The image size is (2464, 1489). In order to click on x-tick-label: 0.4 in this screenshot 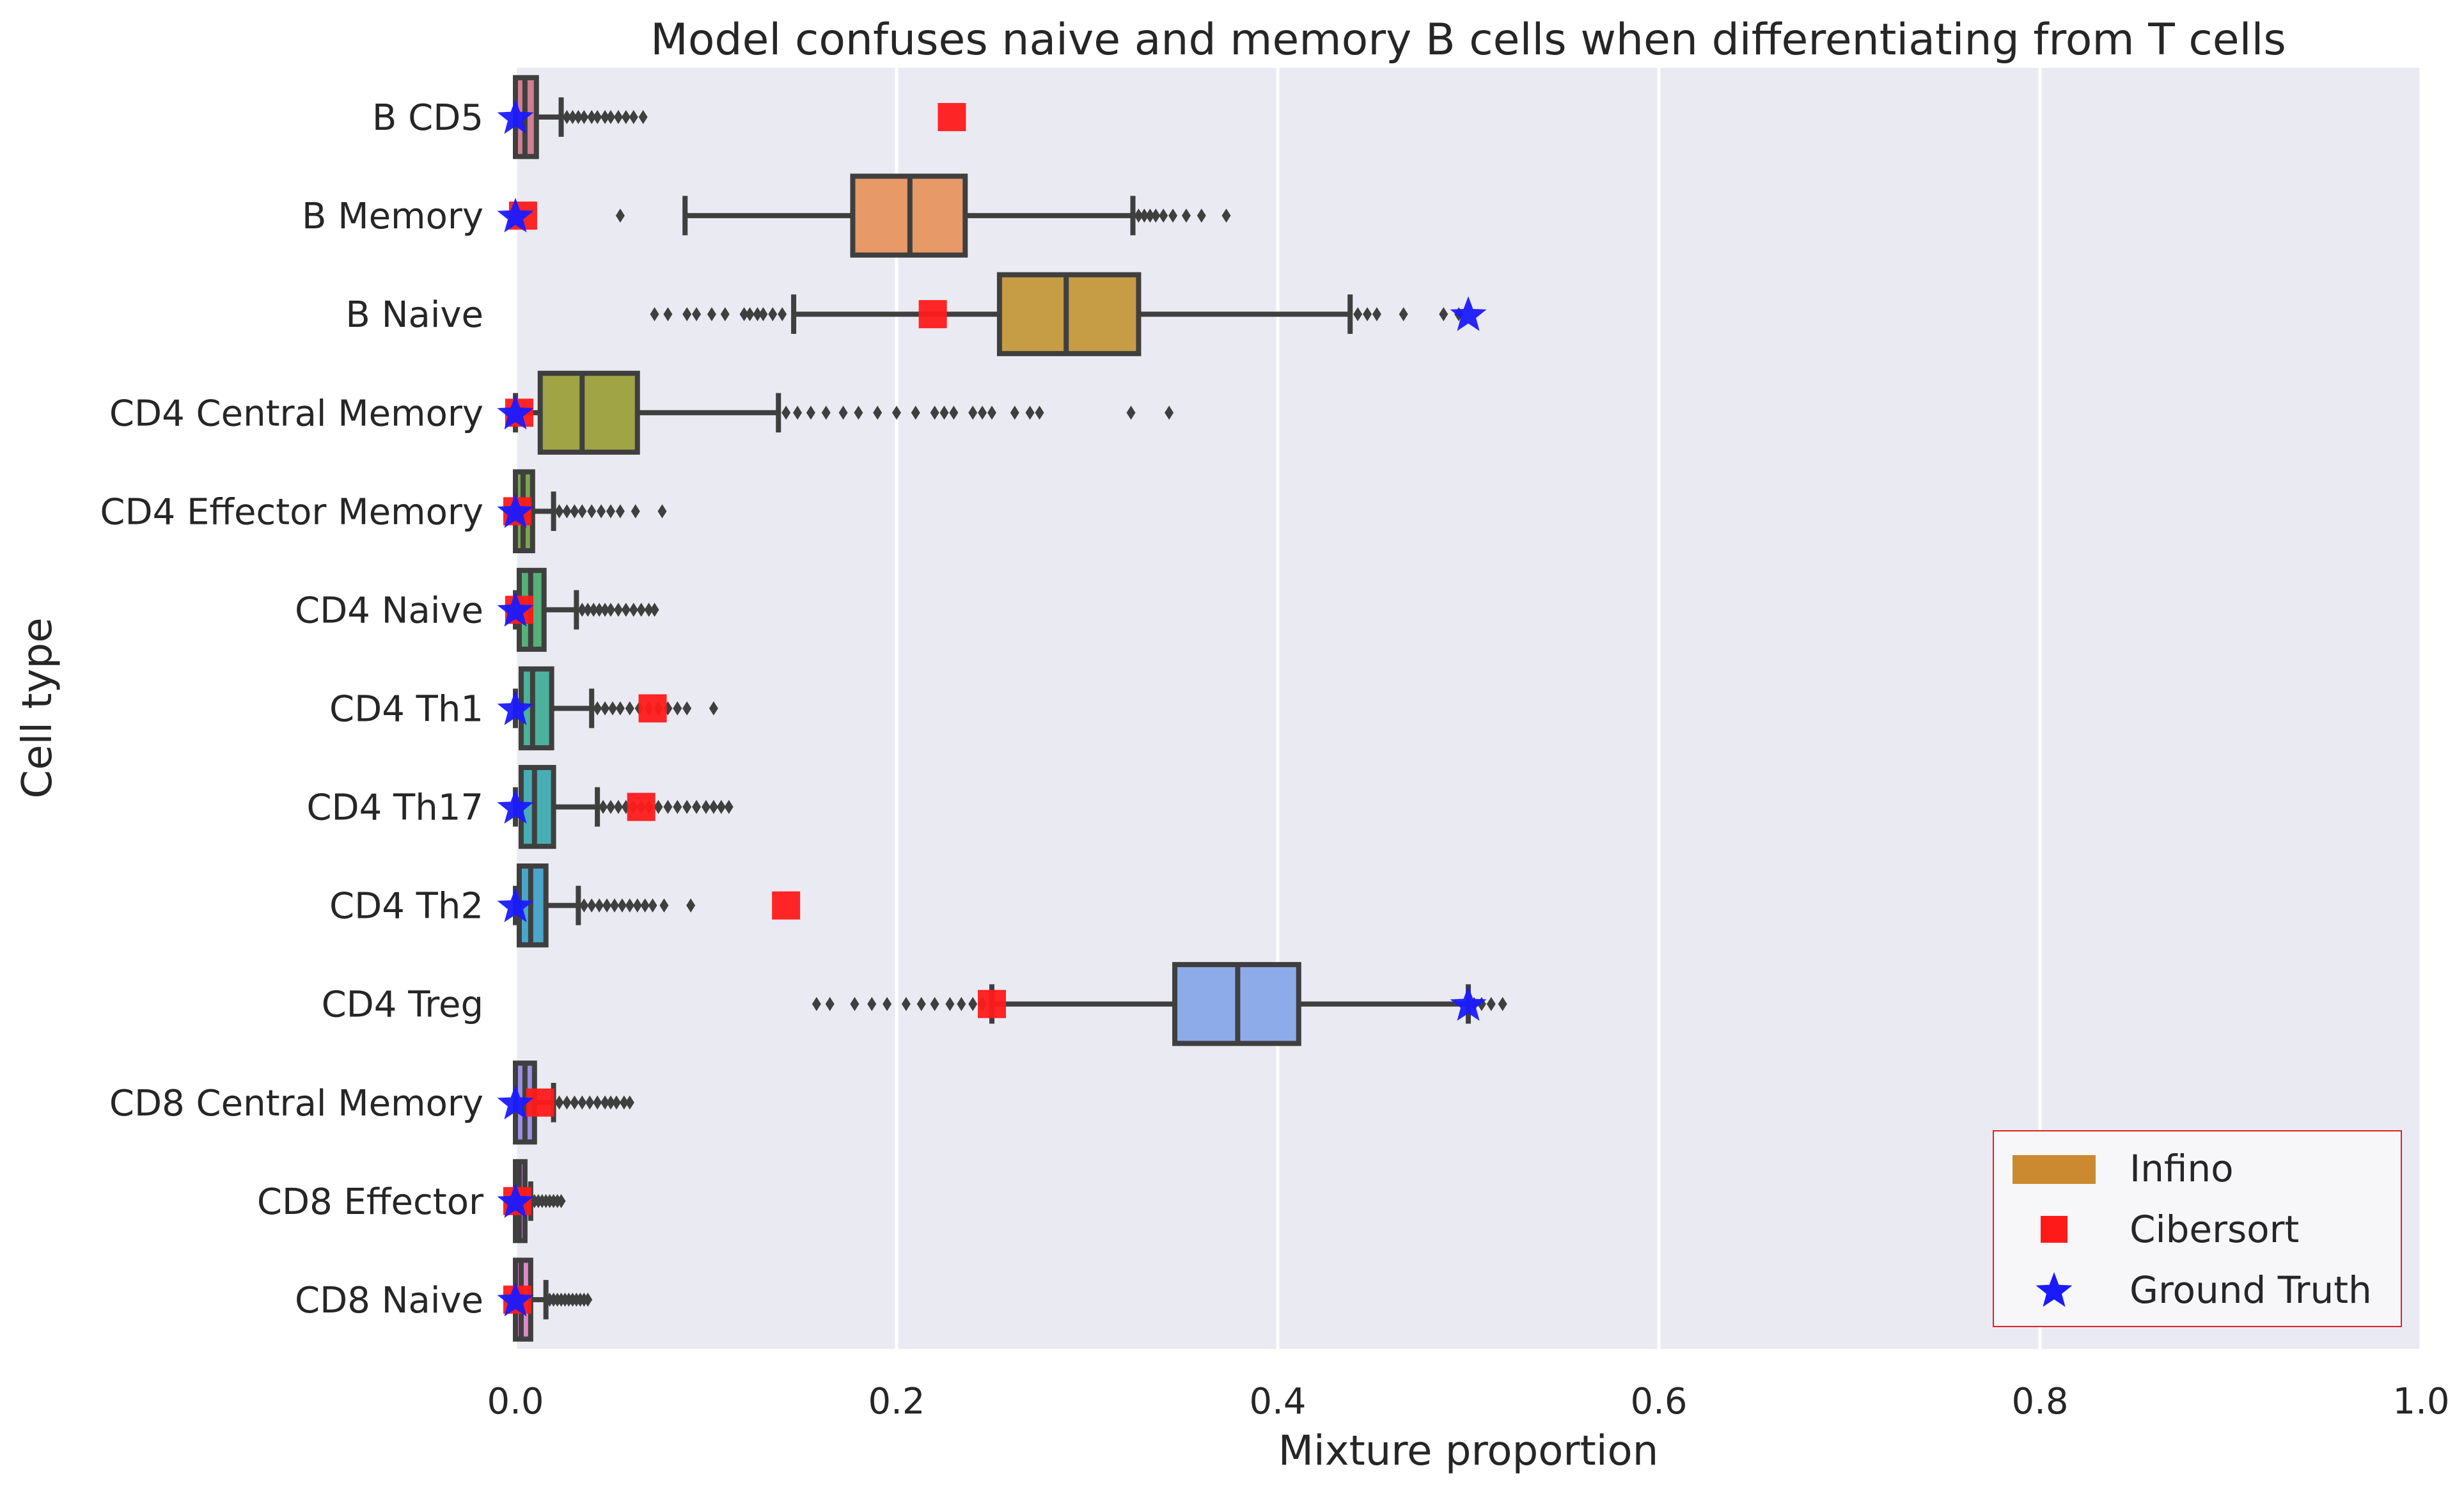, I will do `click(1277, 1401)`.